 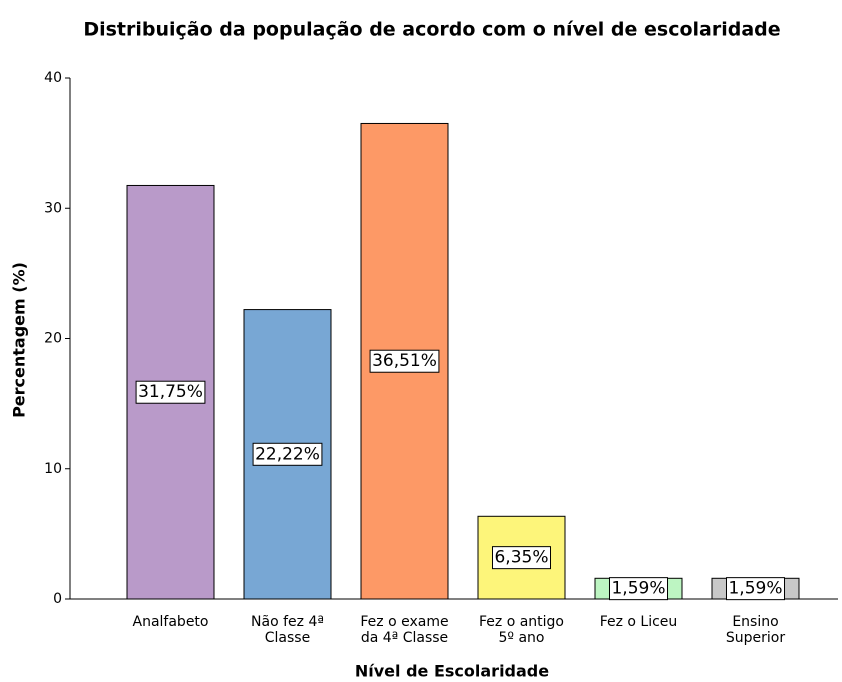 What do you see at coordinates (53, 208) in the screenshot?
I see `y-tick-label: 30` at bounding box center [53, 208].